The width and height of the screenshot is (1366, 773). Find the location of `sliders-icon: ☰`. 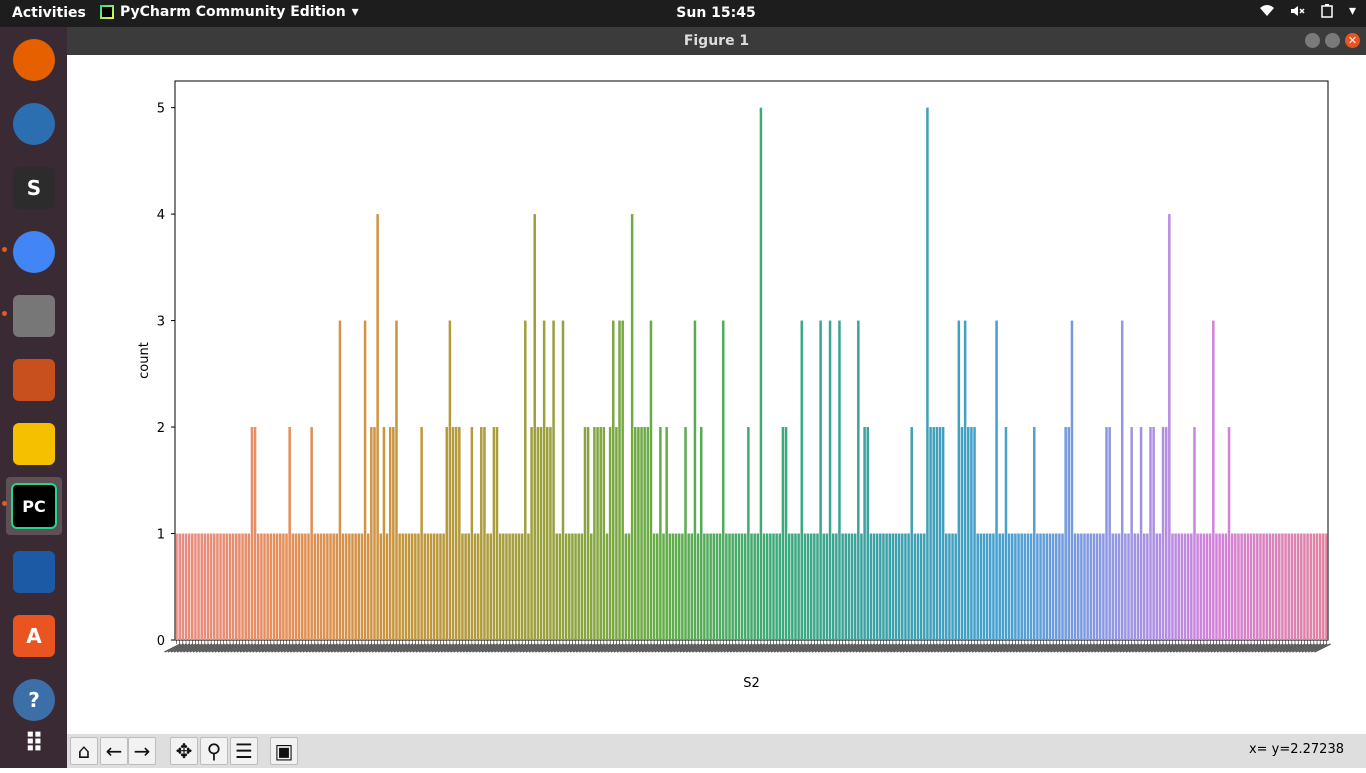

sliders-icon: ☰ is located at coordinates (244, 751).